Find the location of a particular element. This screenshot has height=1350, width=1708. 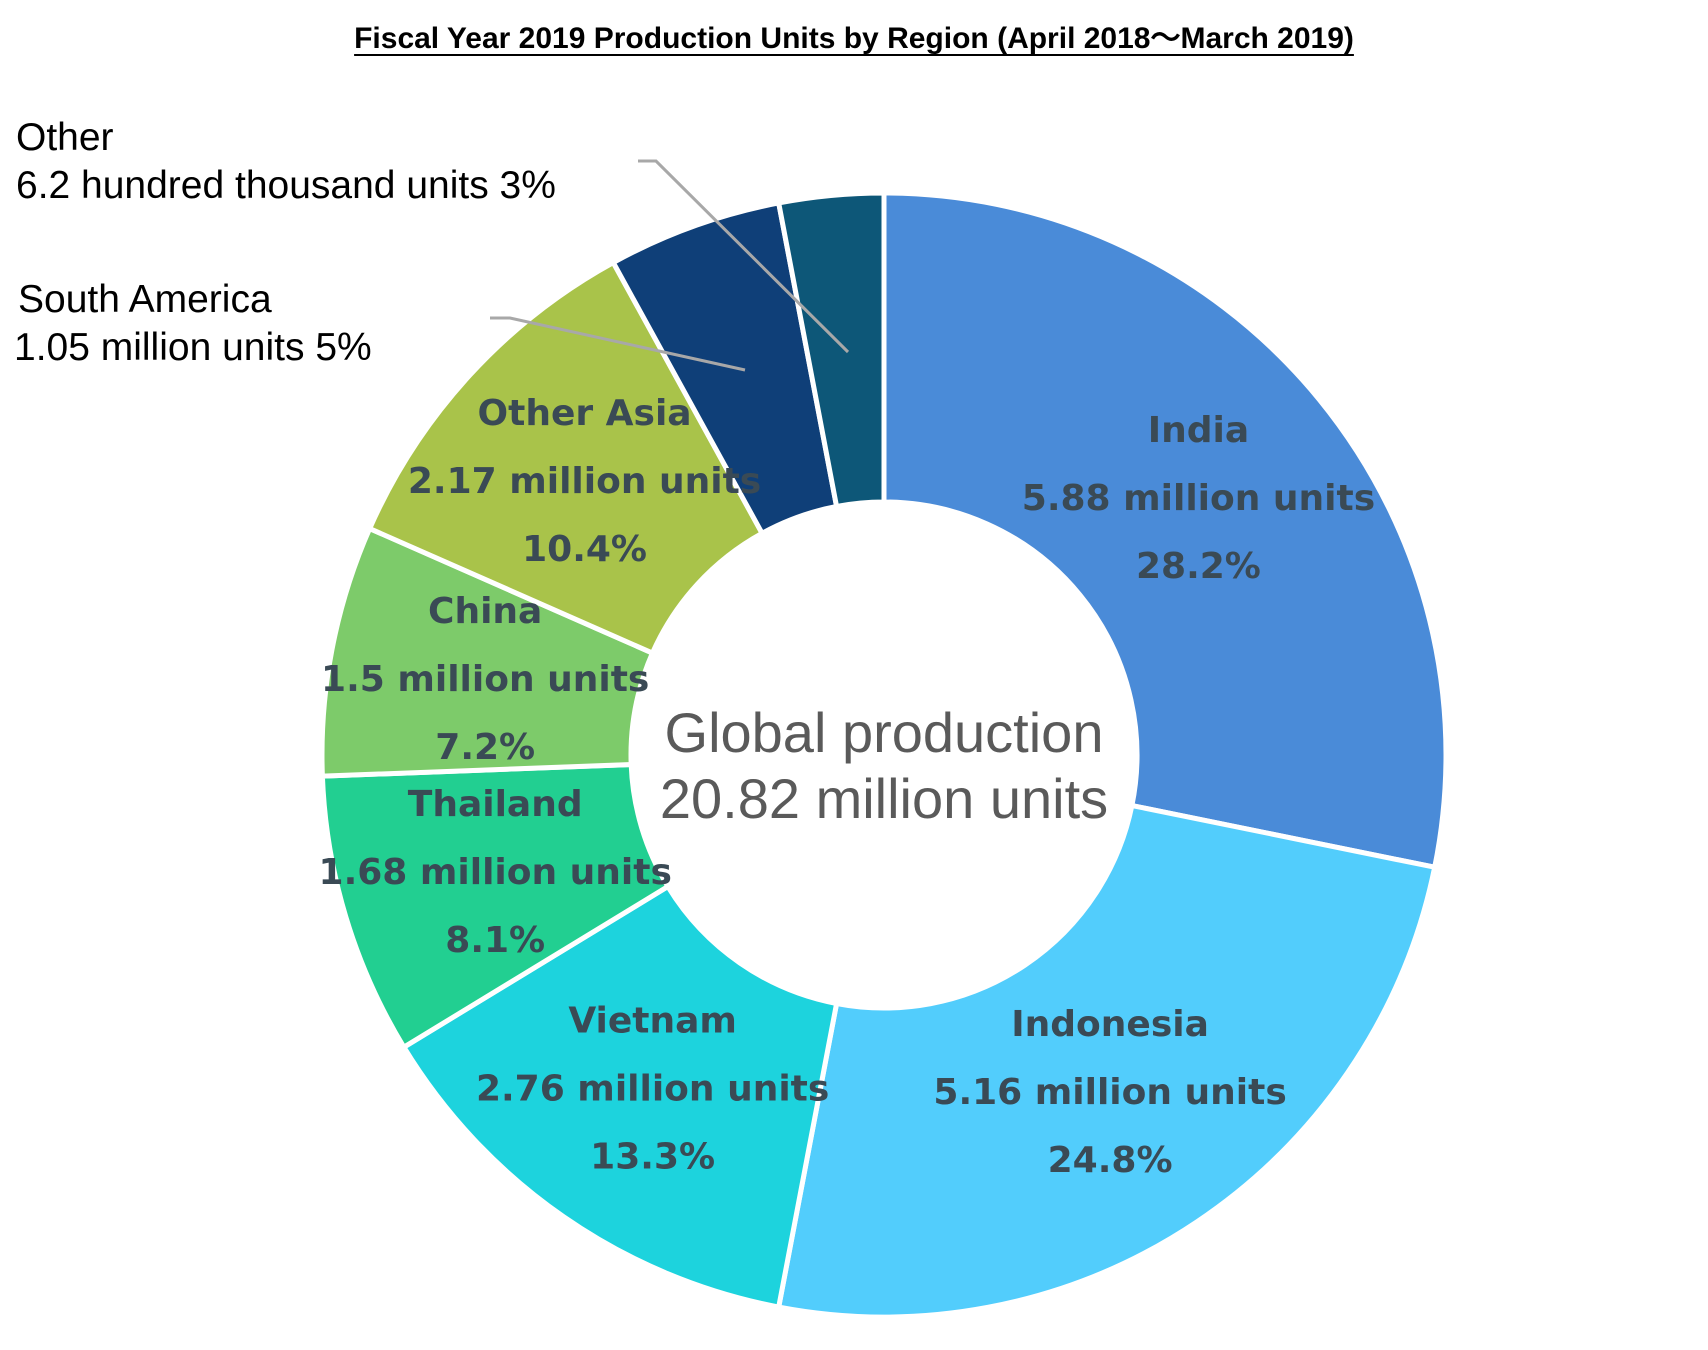

slice-vietnam is located at coordinates (620, 1096).